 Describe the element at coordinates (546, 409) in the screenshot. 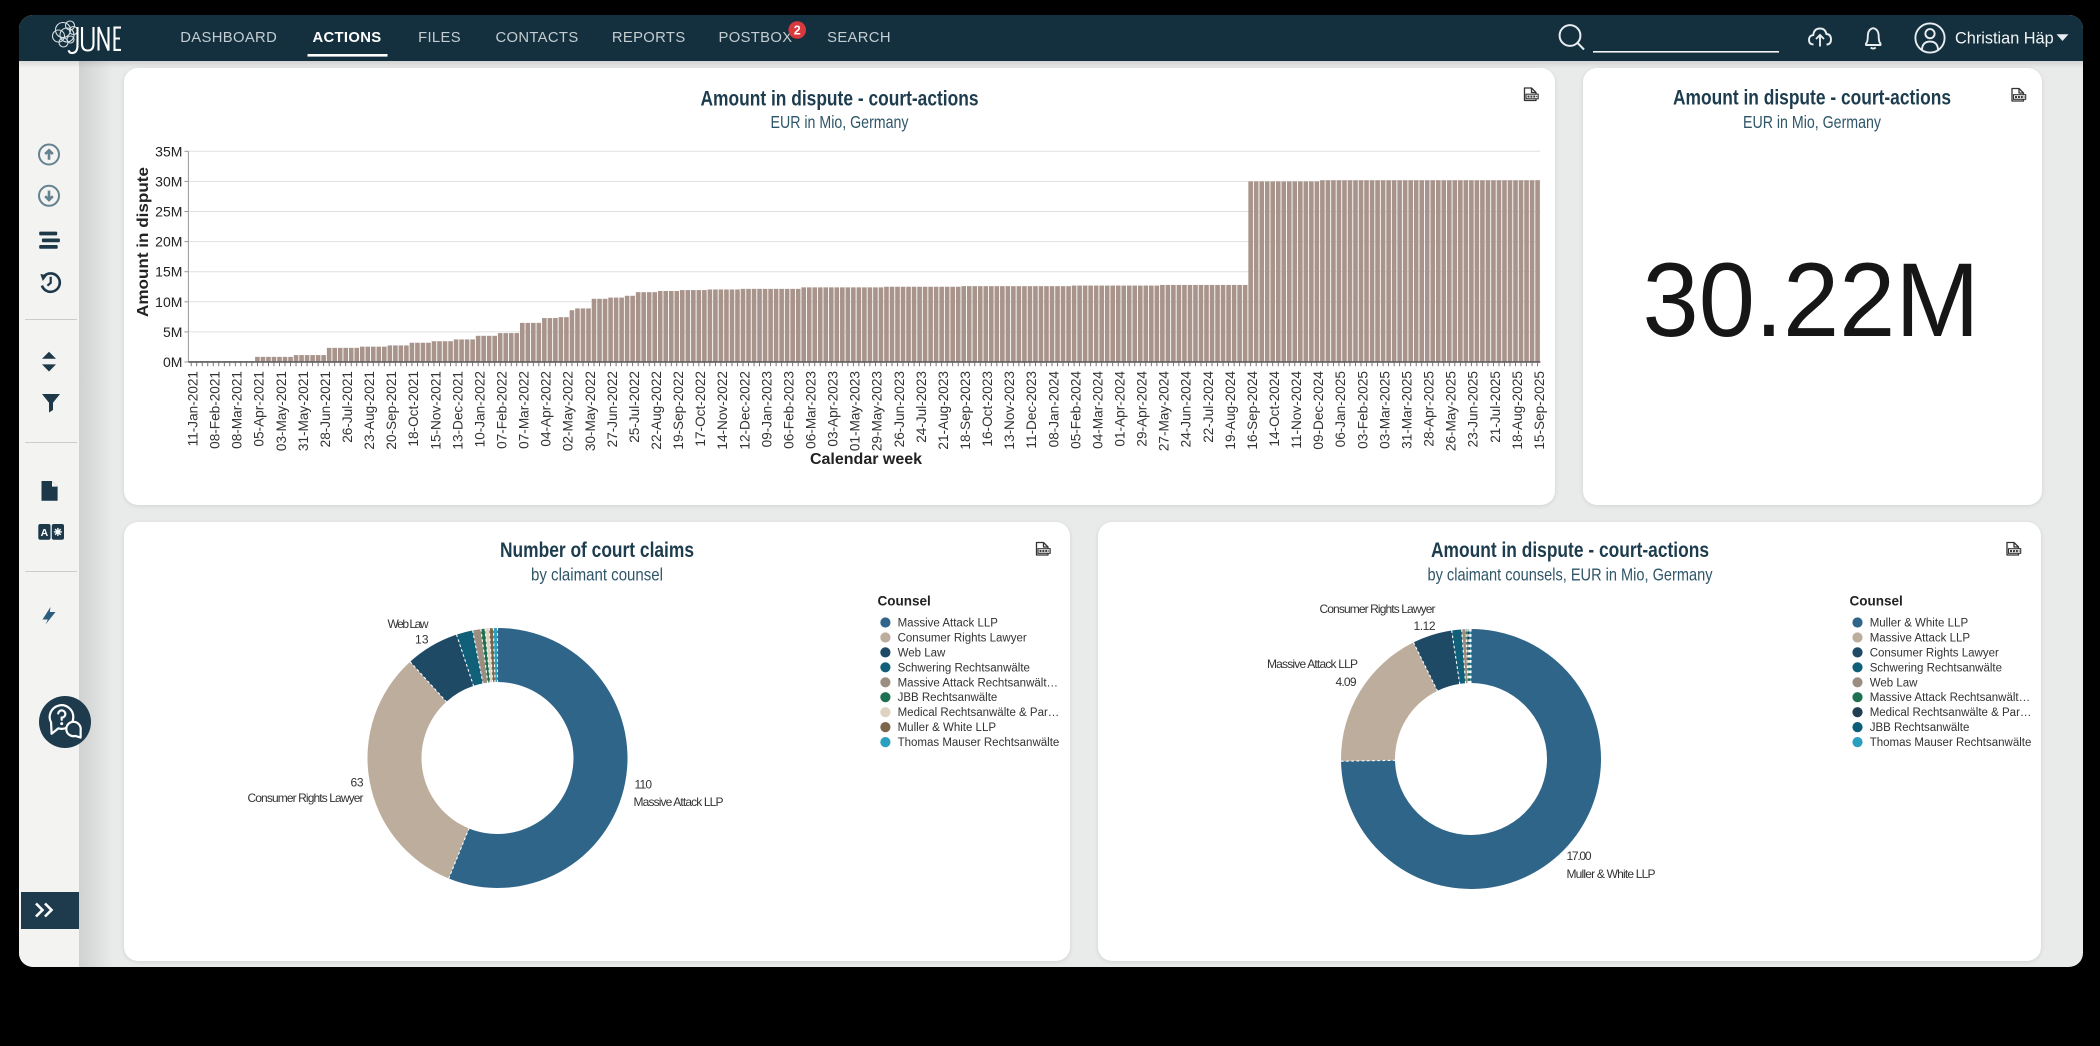

I see `svg-text: 04-Apr-2022` at that location.